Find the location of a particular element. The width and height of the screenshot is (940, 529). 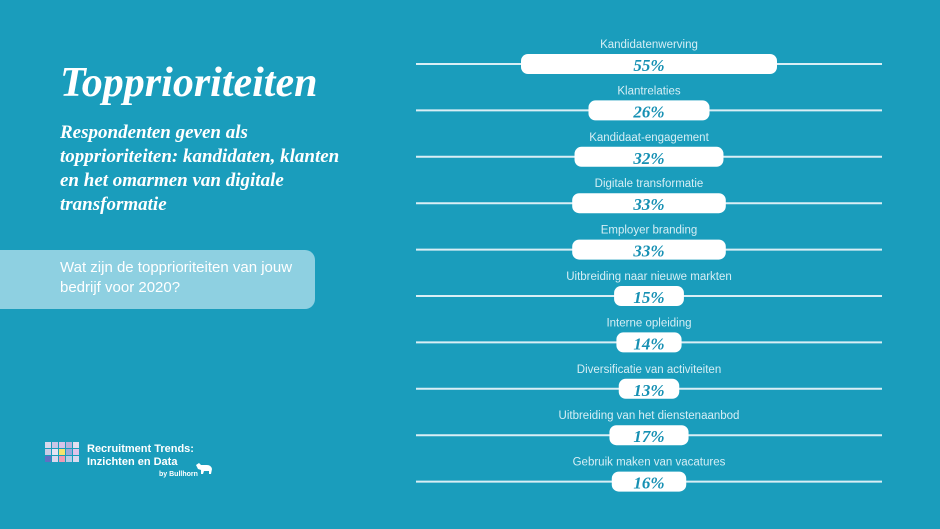

category-label: Interne opleiding is located at coordinates (648, 323).